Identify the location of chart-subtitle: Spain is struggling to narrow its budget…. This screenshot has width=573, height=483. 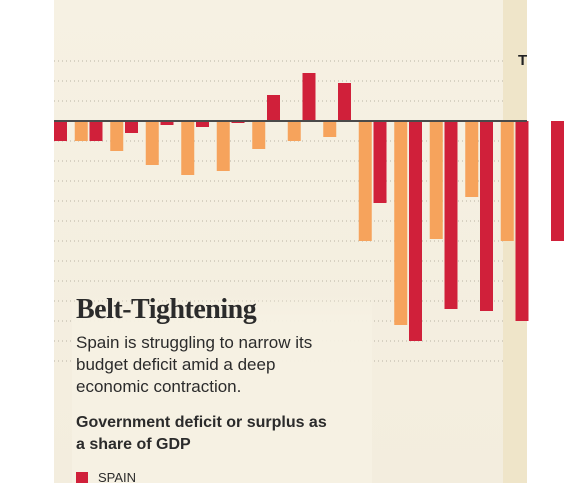
(194, 364).